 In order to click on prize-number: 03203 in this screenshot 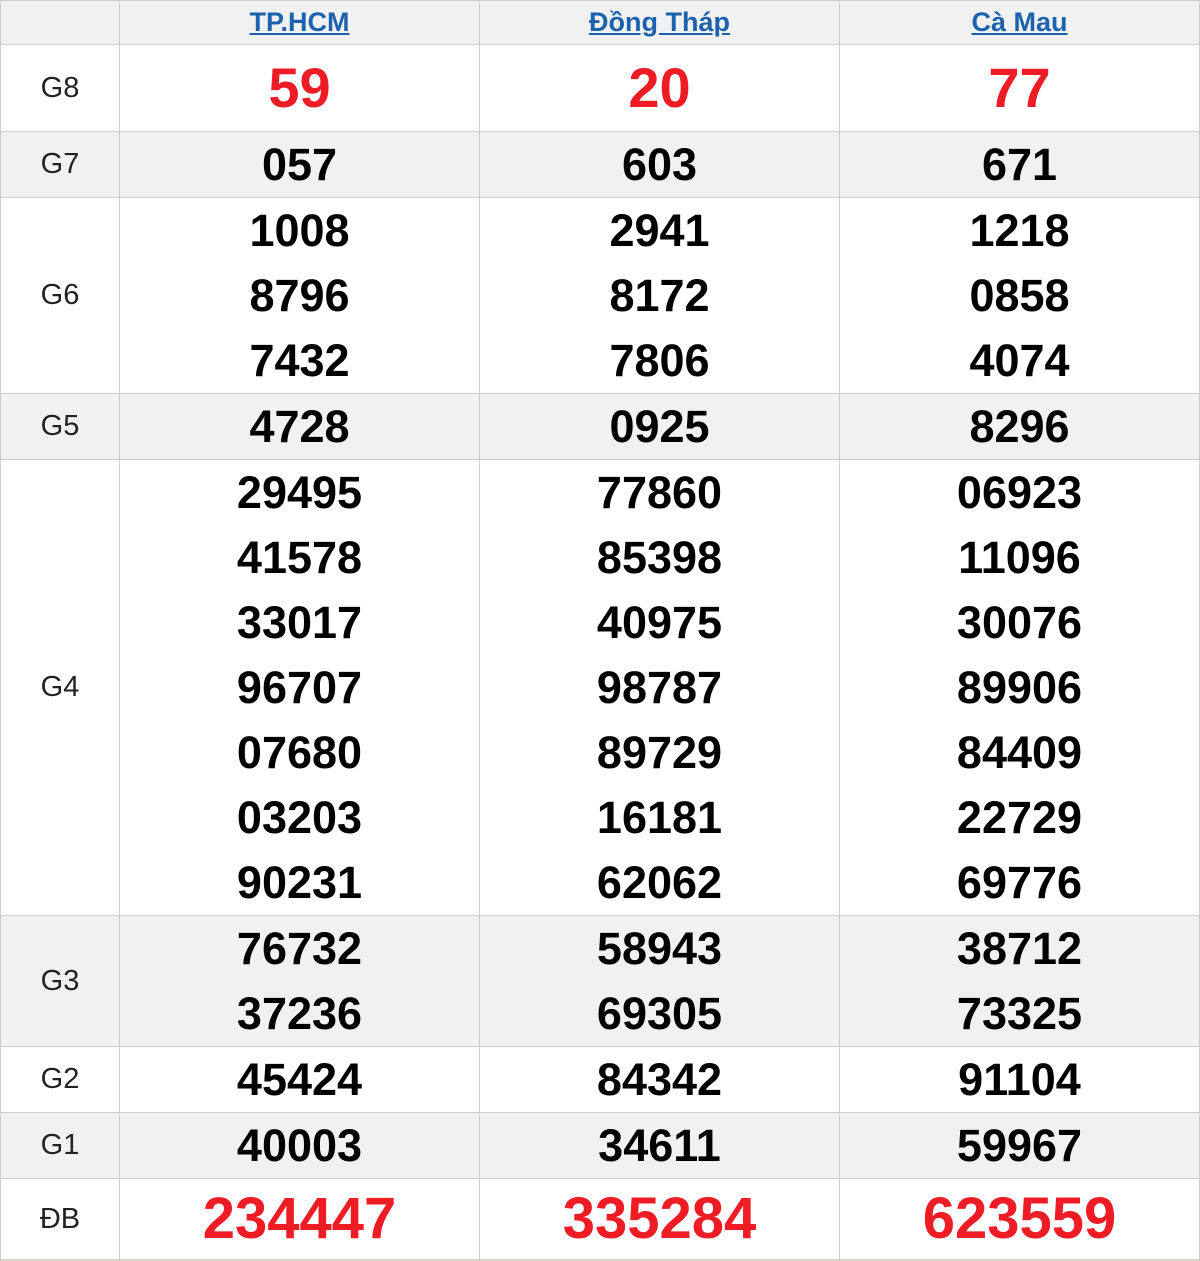, I will do `click(299, 817)`.